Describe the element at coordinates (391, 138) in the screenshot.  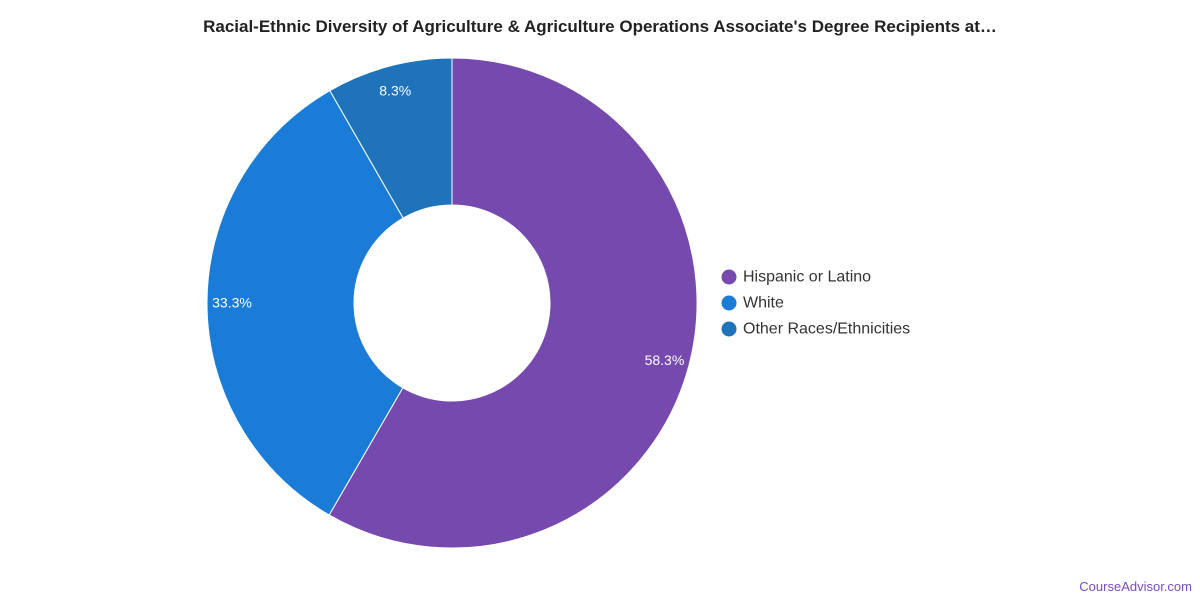
I see `slice-other-races-ethnicities` at that location.